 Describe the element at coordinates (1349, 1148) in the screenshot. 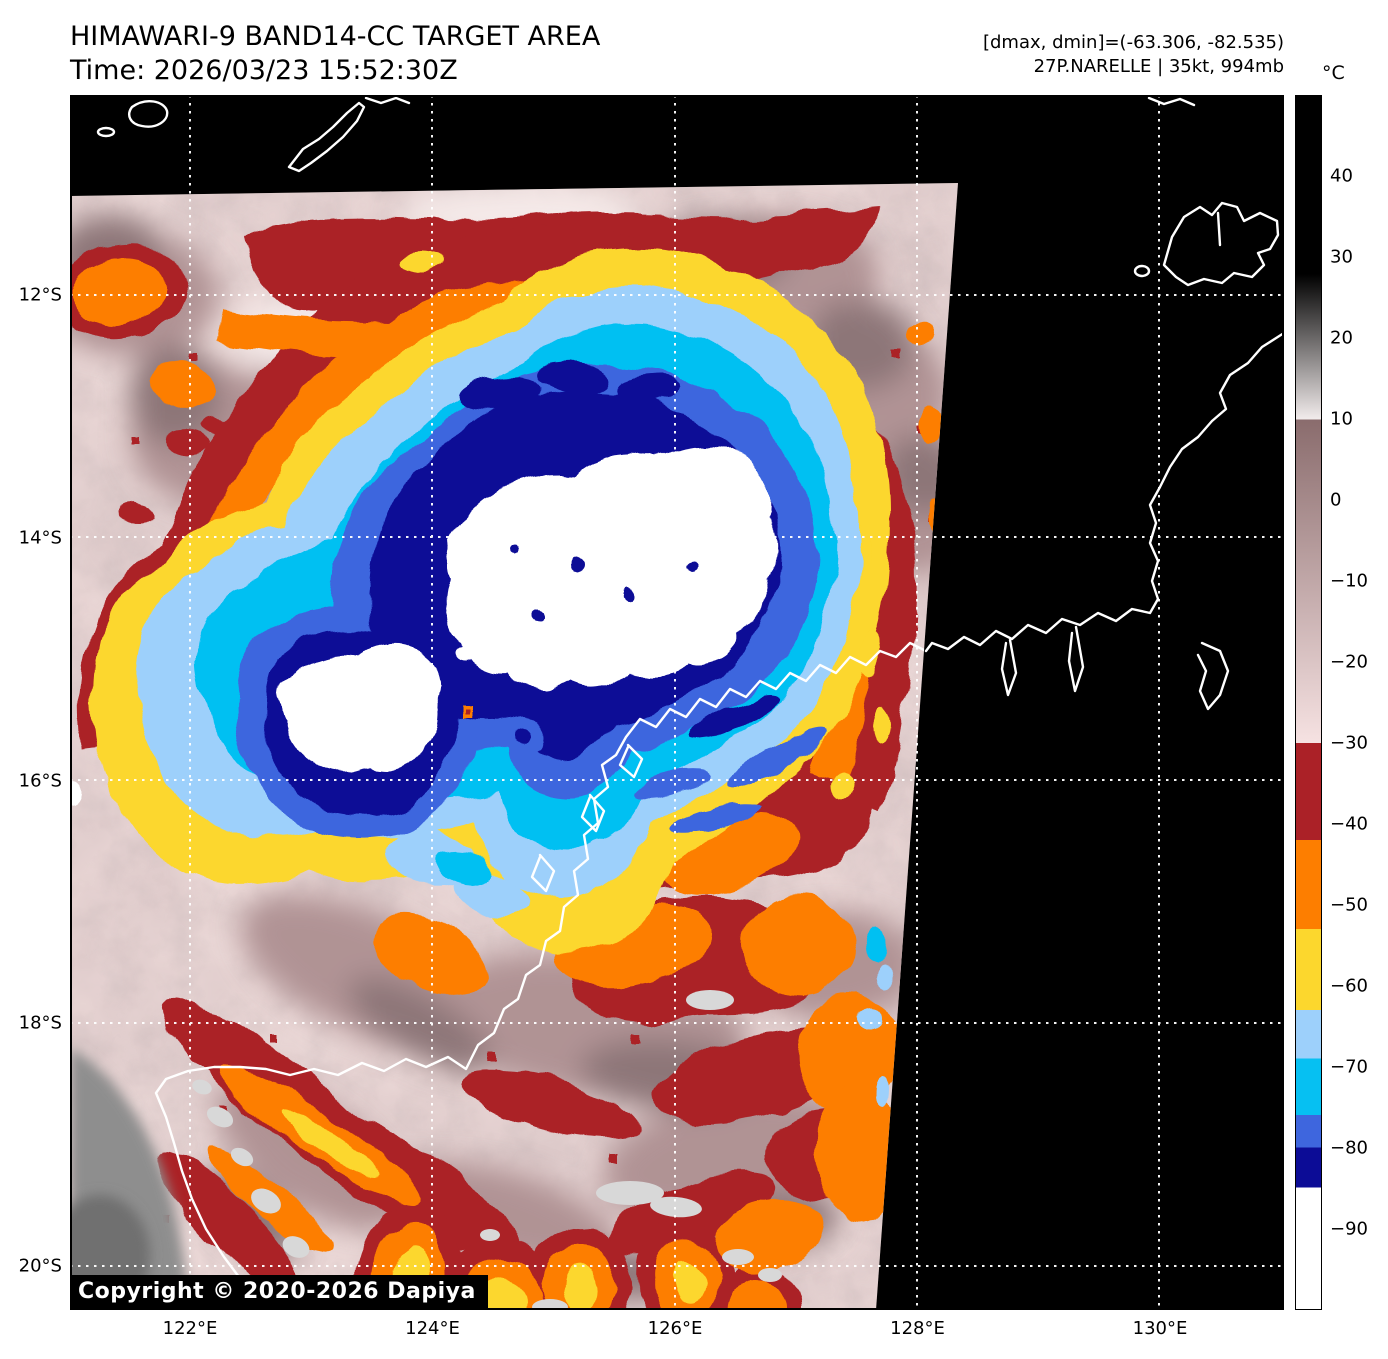

I see `colorbar-tick-label: −80` at that location.